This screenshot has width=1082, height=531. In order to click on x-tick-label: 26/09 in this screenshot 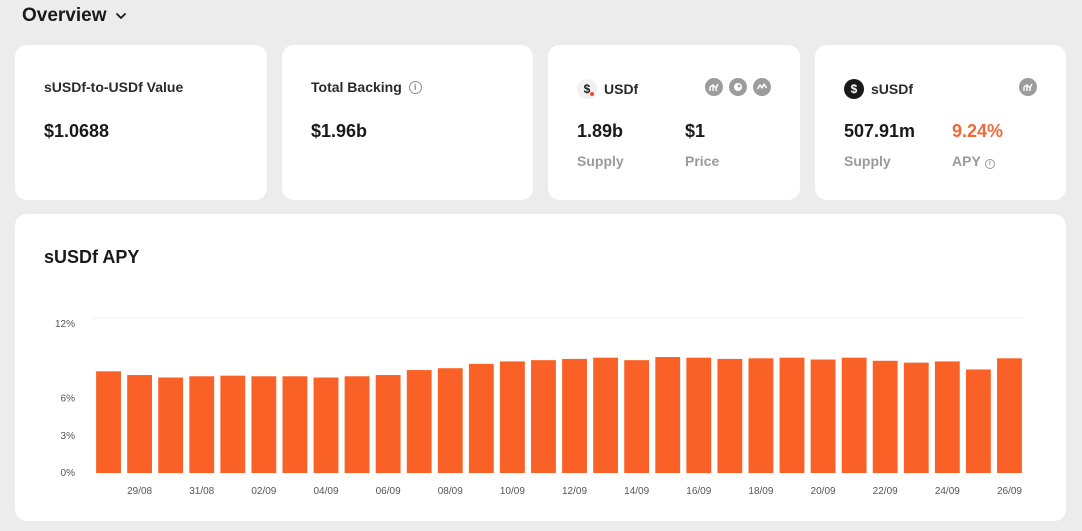, I will do `click(1009, 491)`.